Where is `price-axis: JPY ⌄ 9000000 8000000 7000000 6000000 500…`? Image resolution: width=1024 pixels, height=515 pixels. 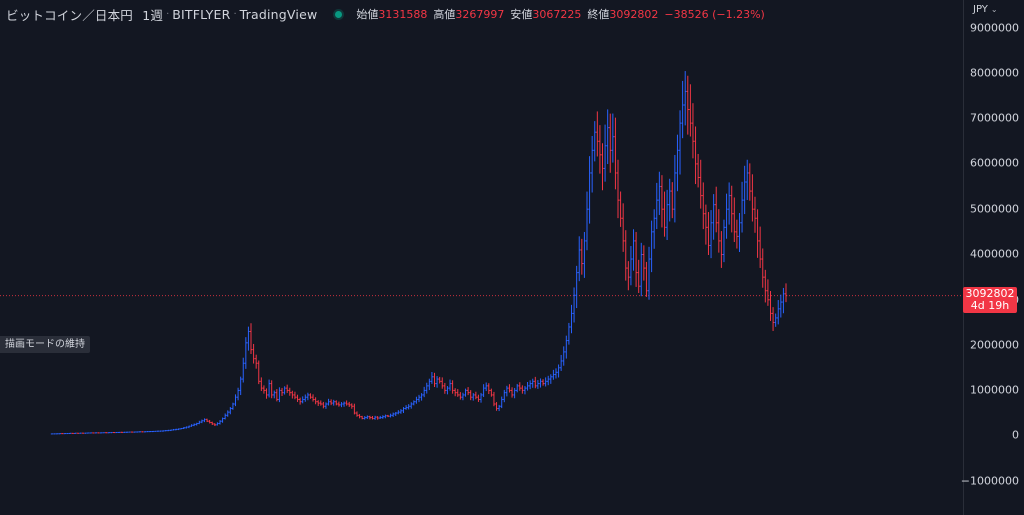 price-axis: JPY ⌄ 9000000 8000000 7000000 6000000 500… is located at coordinates (992, 257).